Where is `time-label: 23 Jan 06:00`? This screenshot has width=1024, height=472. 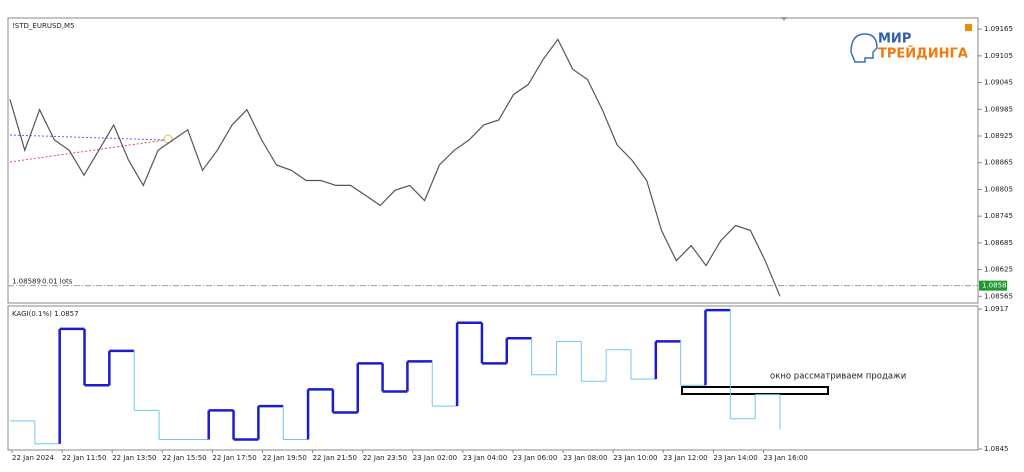
time-label: 23 Jan 06:00 is located at coordinates (535, 458).